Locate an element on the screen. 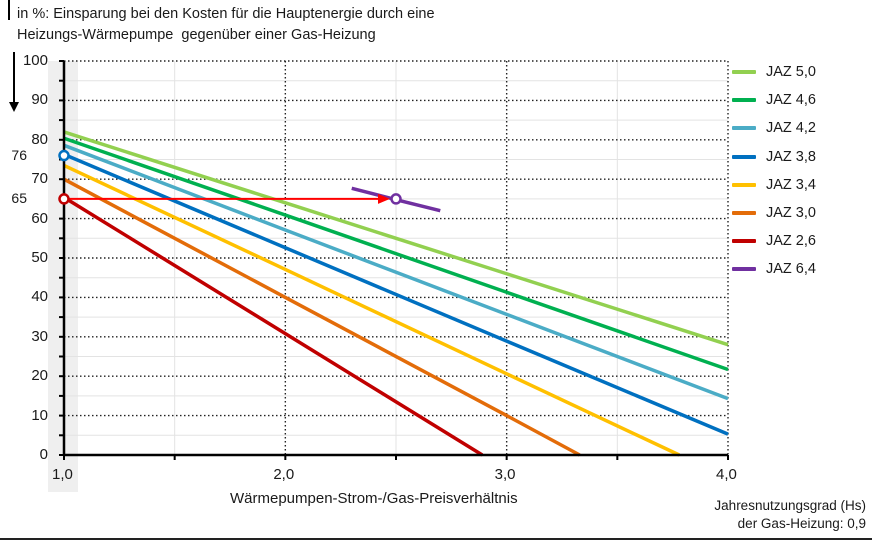 The width and height of the screenshot is (872, 543). legend-item: JAZ 3,0 is located at coordinates (774, 213).